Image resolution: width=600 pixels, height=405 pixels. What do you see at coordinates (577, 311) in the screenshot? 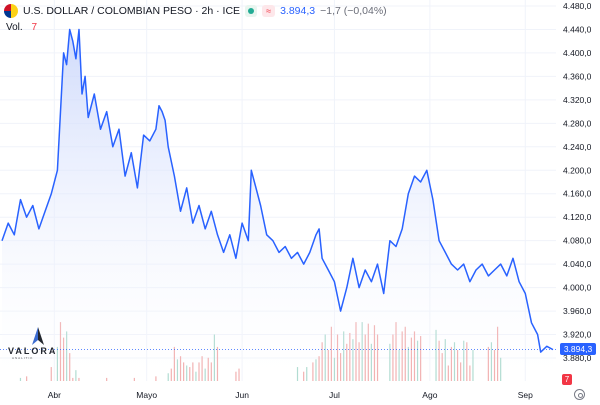
I see `y-tick-label: 3.960,0` at bounding box center [577, 311].